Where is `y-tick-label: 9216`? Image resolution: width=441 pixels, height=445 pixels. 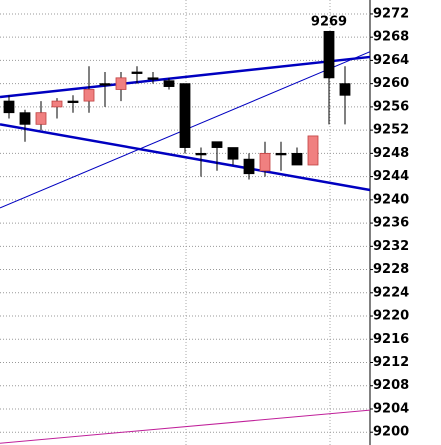 y-tick-label: 9216 is located at coordinates (391, 339).